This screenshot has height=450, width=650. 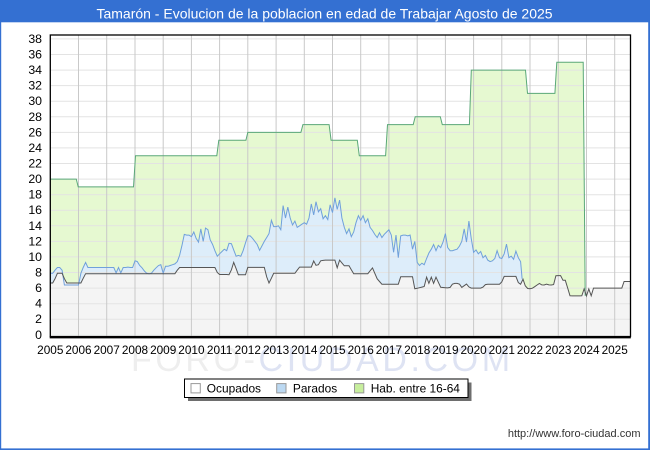 I want to click on svg-text: 30, so click(x=35, y=101).